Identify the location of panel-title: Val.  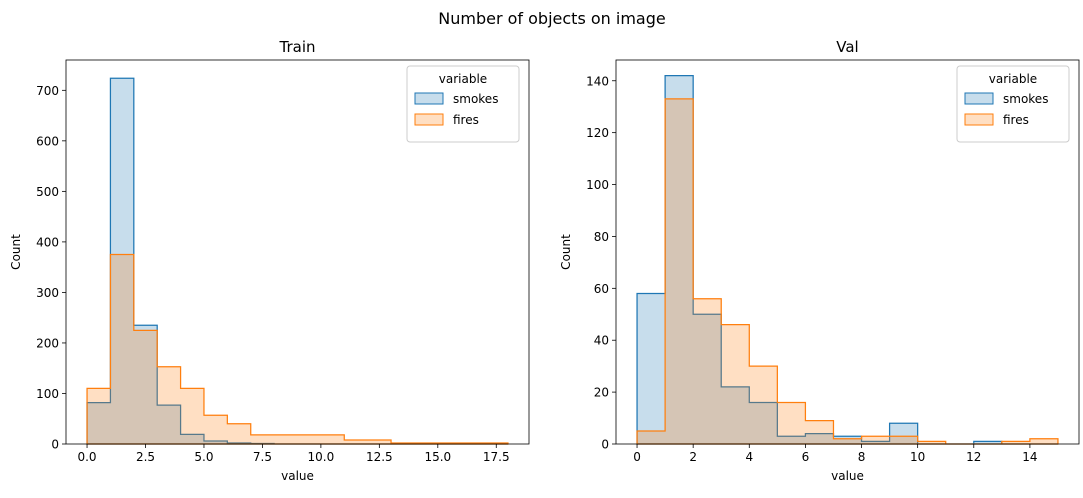
(847, 47).